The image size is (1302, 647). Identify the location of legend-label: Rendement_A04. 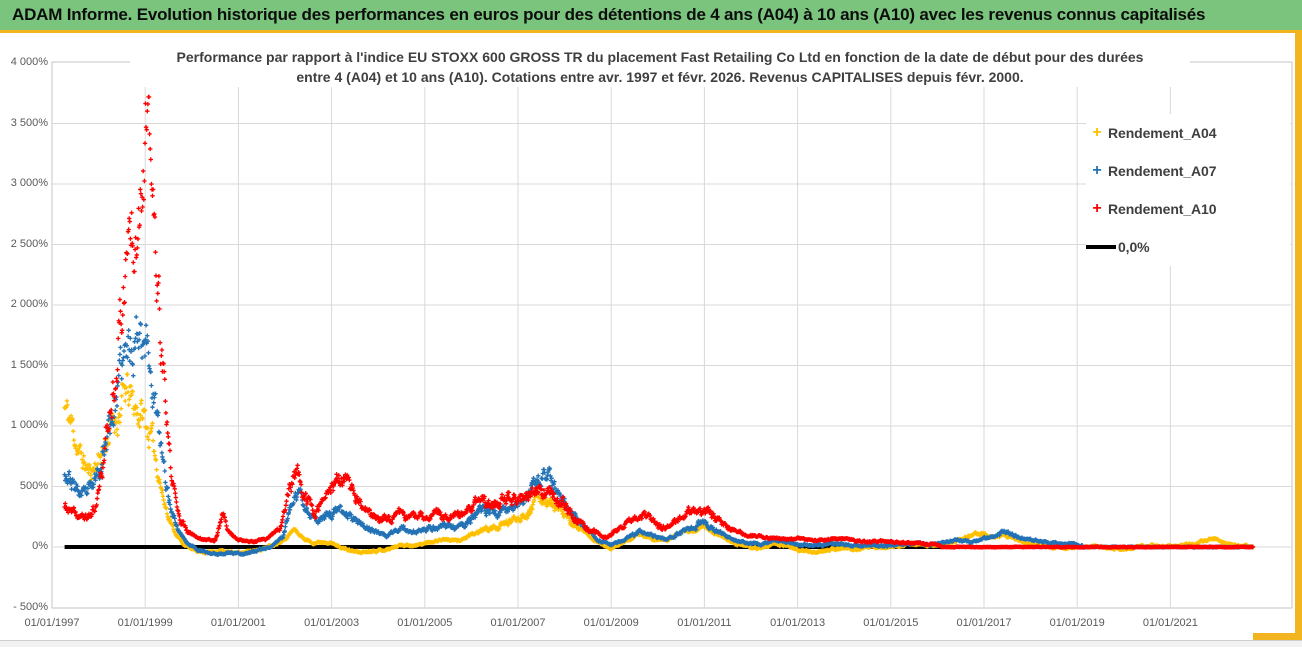
(1162, 133).